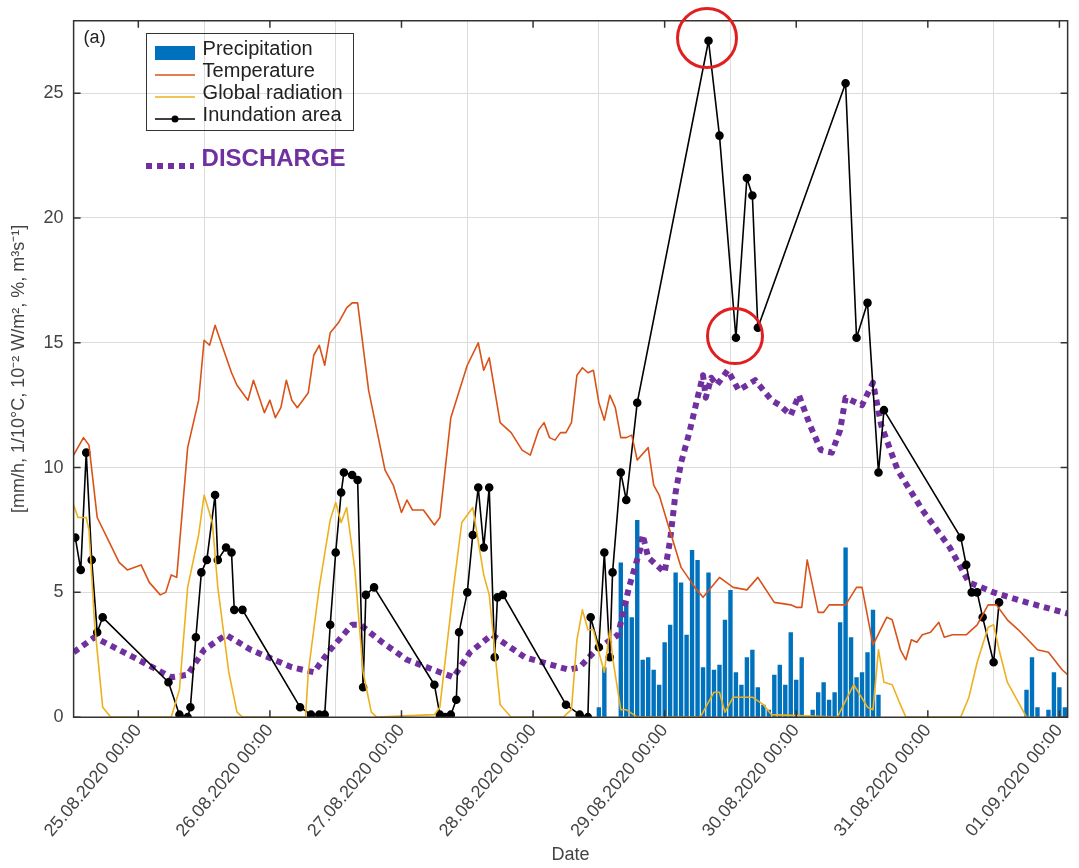  Describe the element at coordinates (53, 341) in the screenshot. I see `y-tick-label: 15` at that location.